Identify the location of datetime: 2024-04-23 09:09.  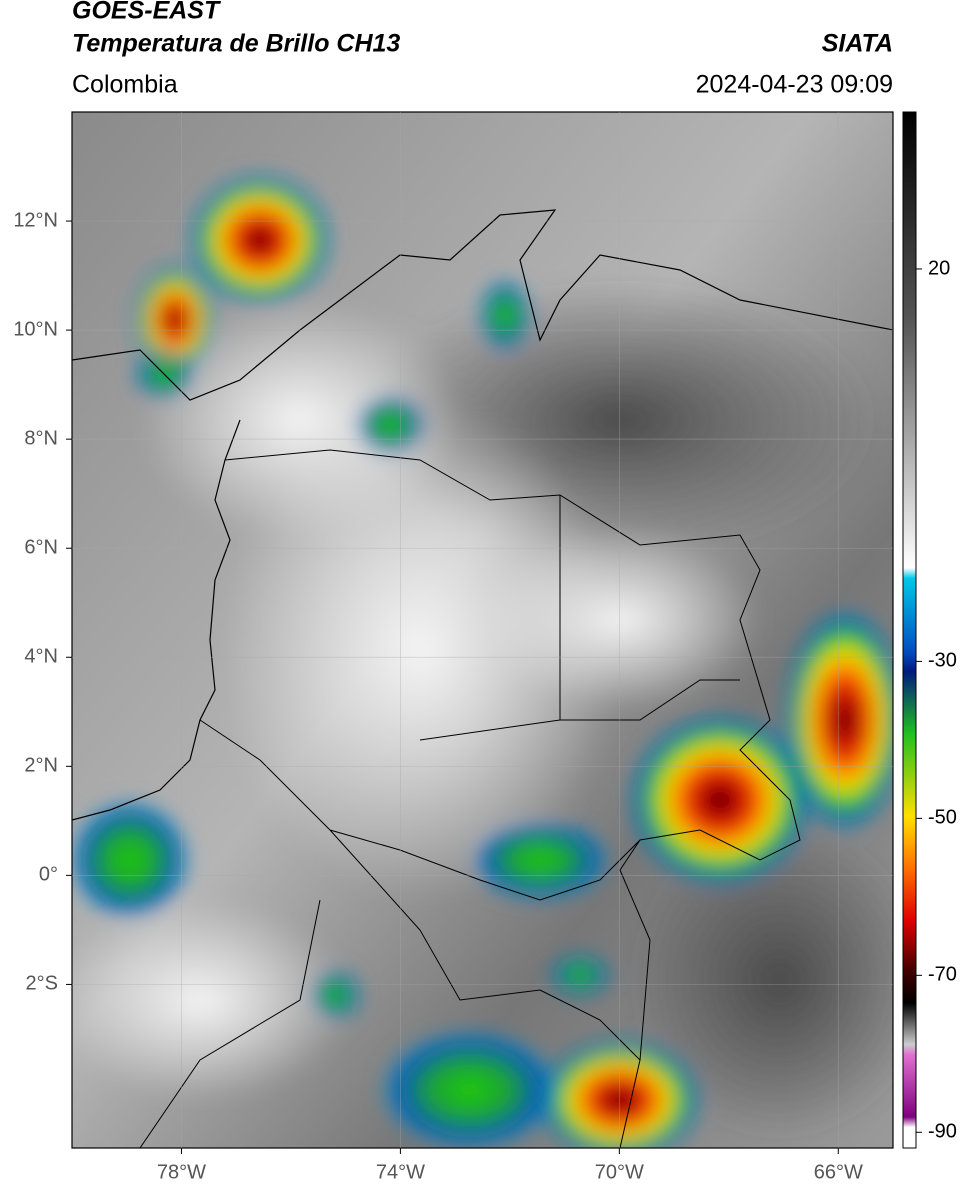
(794, 85).